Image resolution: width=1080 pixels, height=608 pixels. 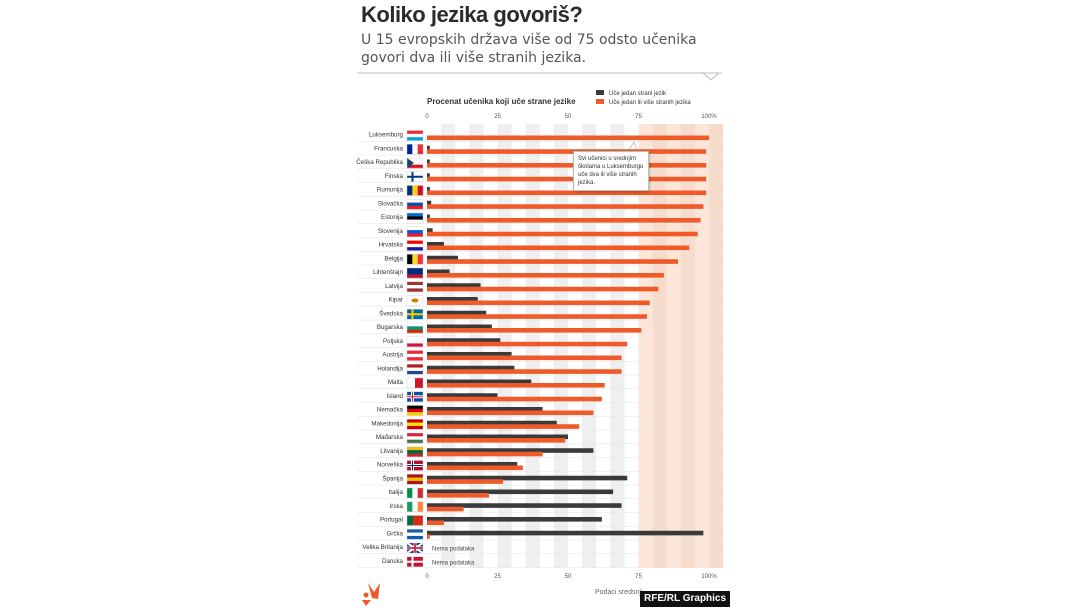 I want to click on highlight-band-stripe, so click(x=716, y=346).